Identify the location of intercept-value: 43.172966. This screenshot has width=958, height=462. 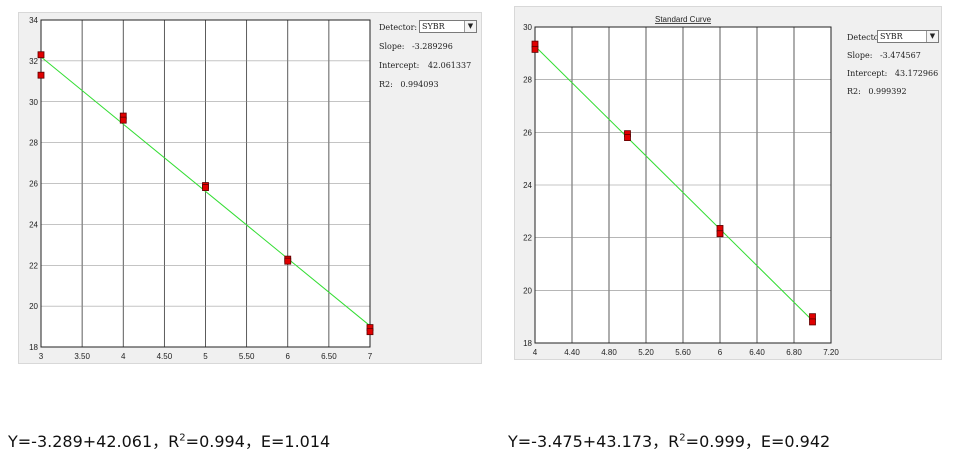
(916, 73).